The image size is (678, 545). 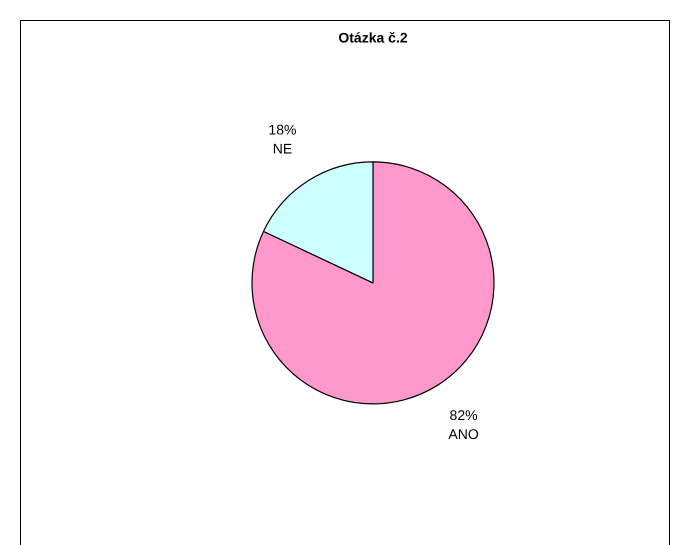 I want to click on slice-label: NE, so click(x=282, y=148).